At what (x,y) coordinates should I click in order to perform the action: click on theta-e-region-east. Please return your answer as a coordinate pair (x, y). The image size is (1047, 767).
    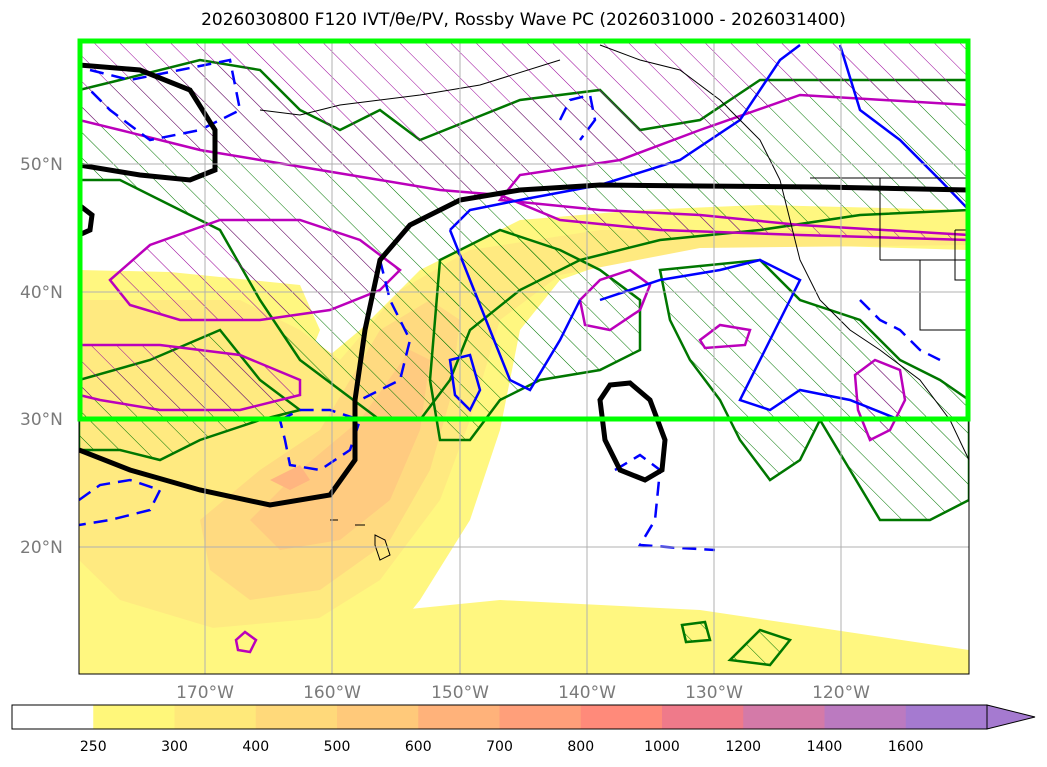
    Looking at the image, I should click on (813, 390).